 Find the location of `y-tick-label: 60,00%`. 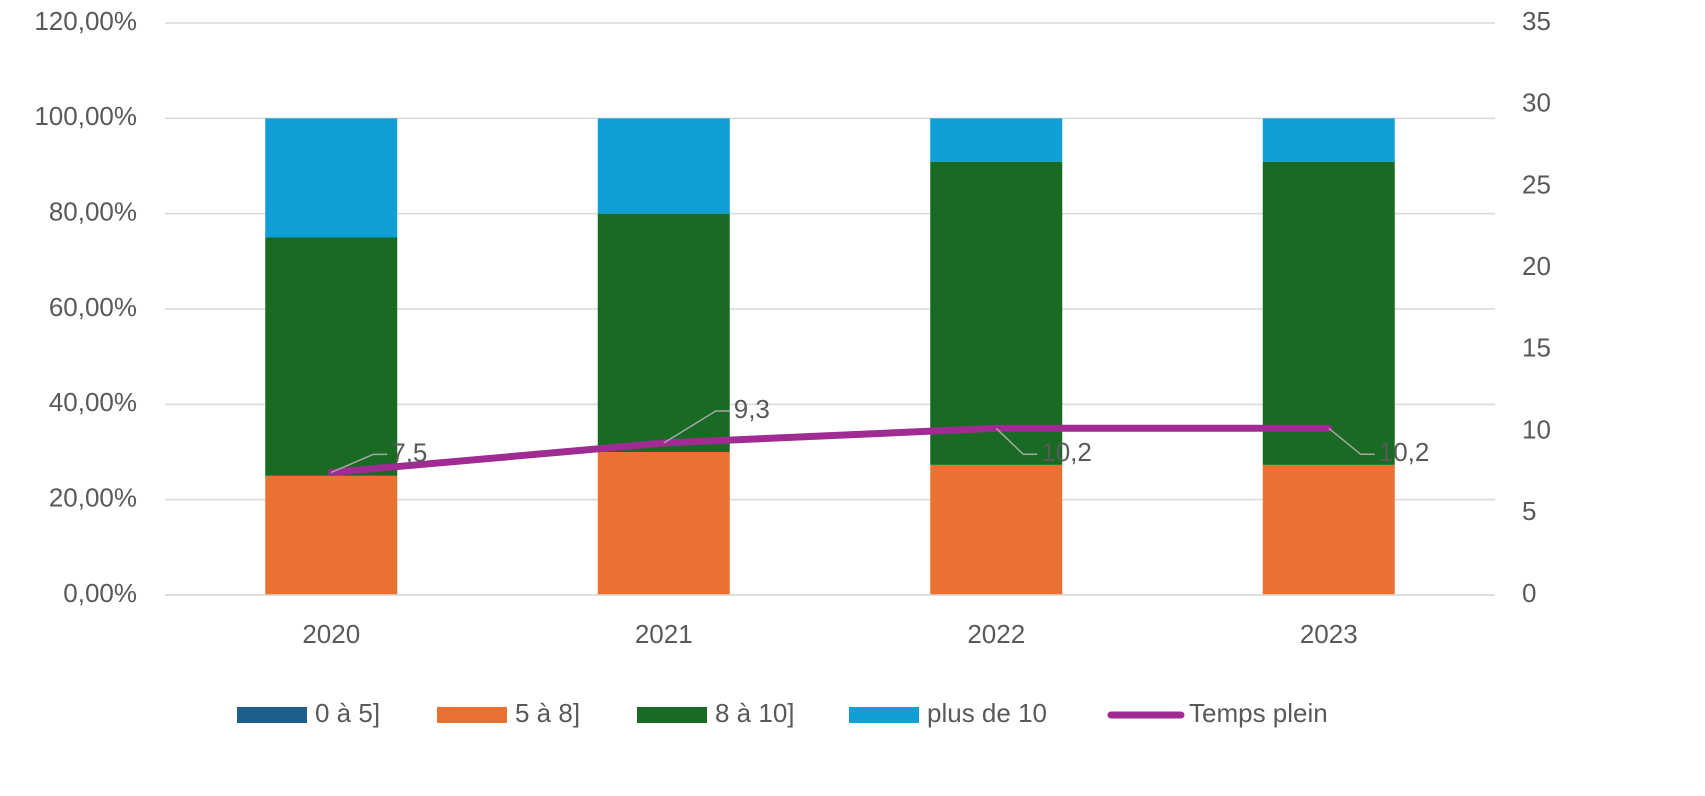

y-tick-label: 60,00% is located at coordinates (93, 307).